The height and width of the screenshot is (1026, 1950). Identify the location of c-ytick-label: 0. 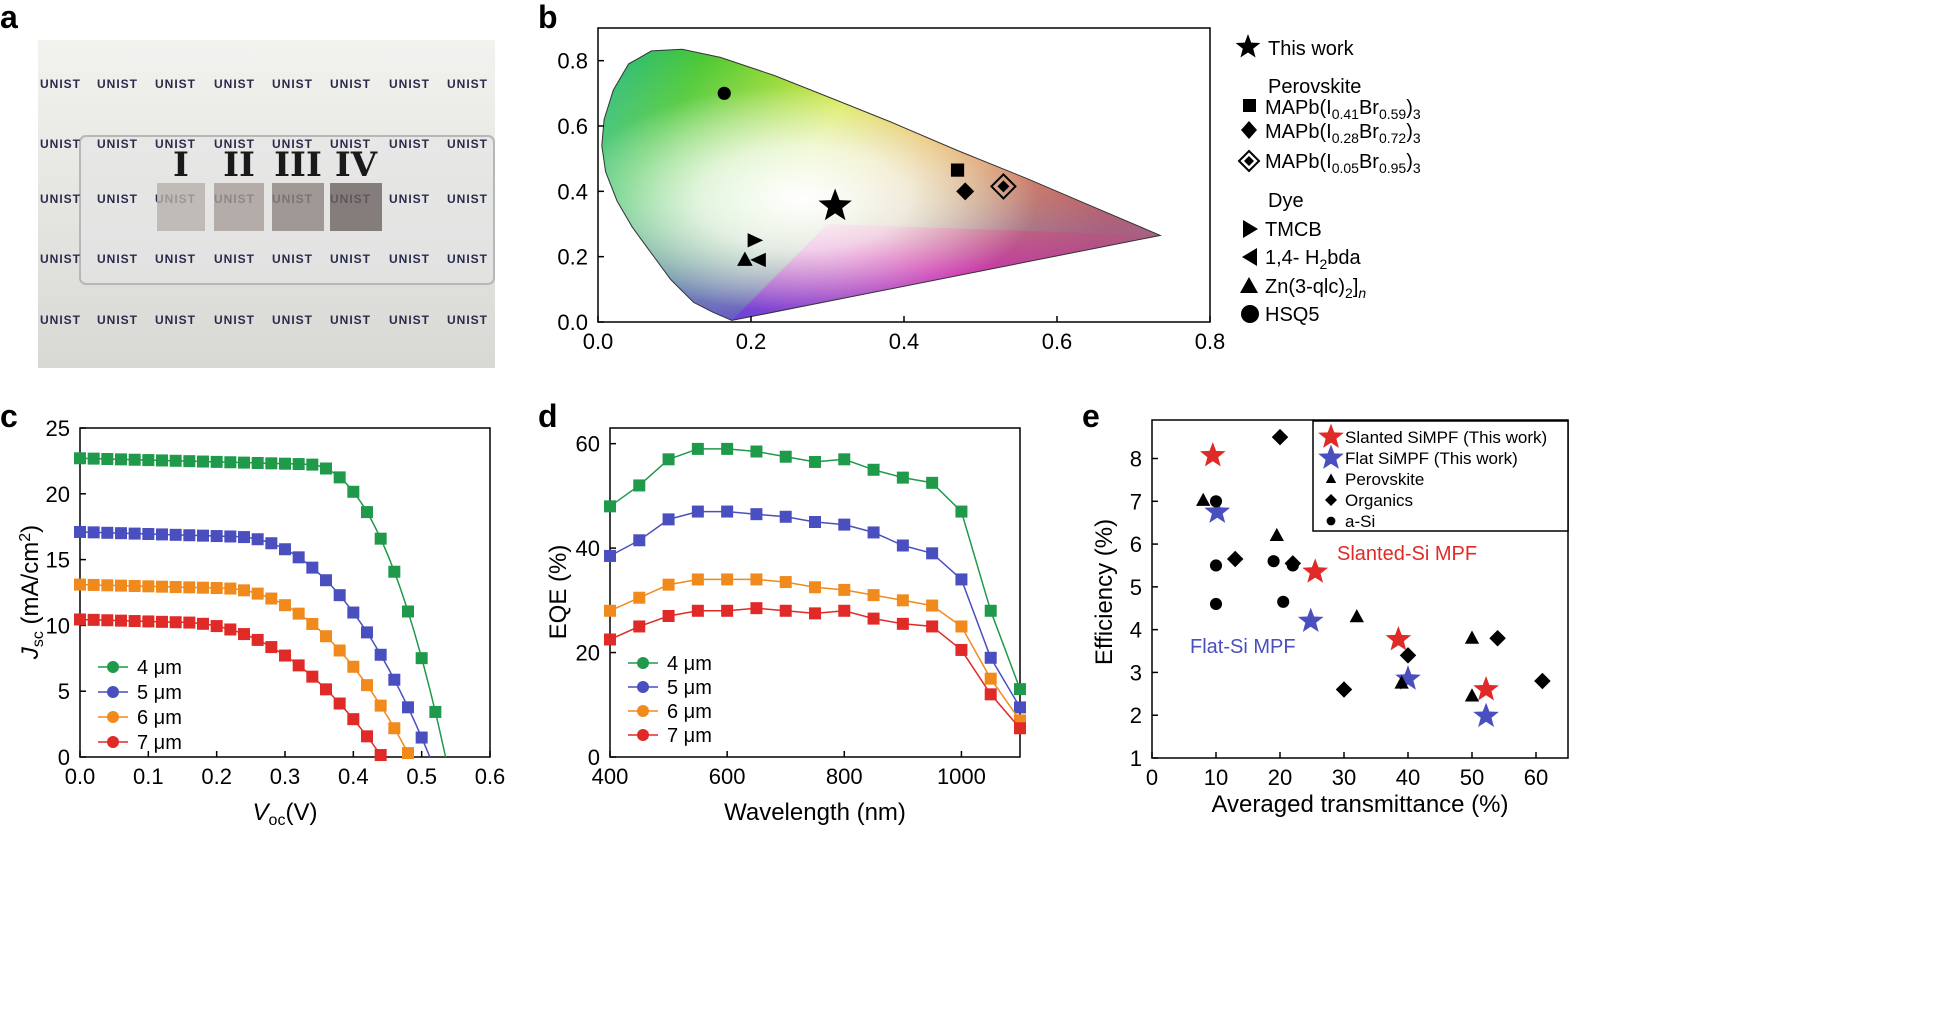
(64, 757).